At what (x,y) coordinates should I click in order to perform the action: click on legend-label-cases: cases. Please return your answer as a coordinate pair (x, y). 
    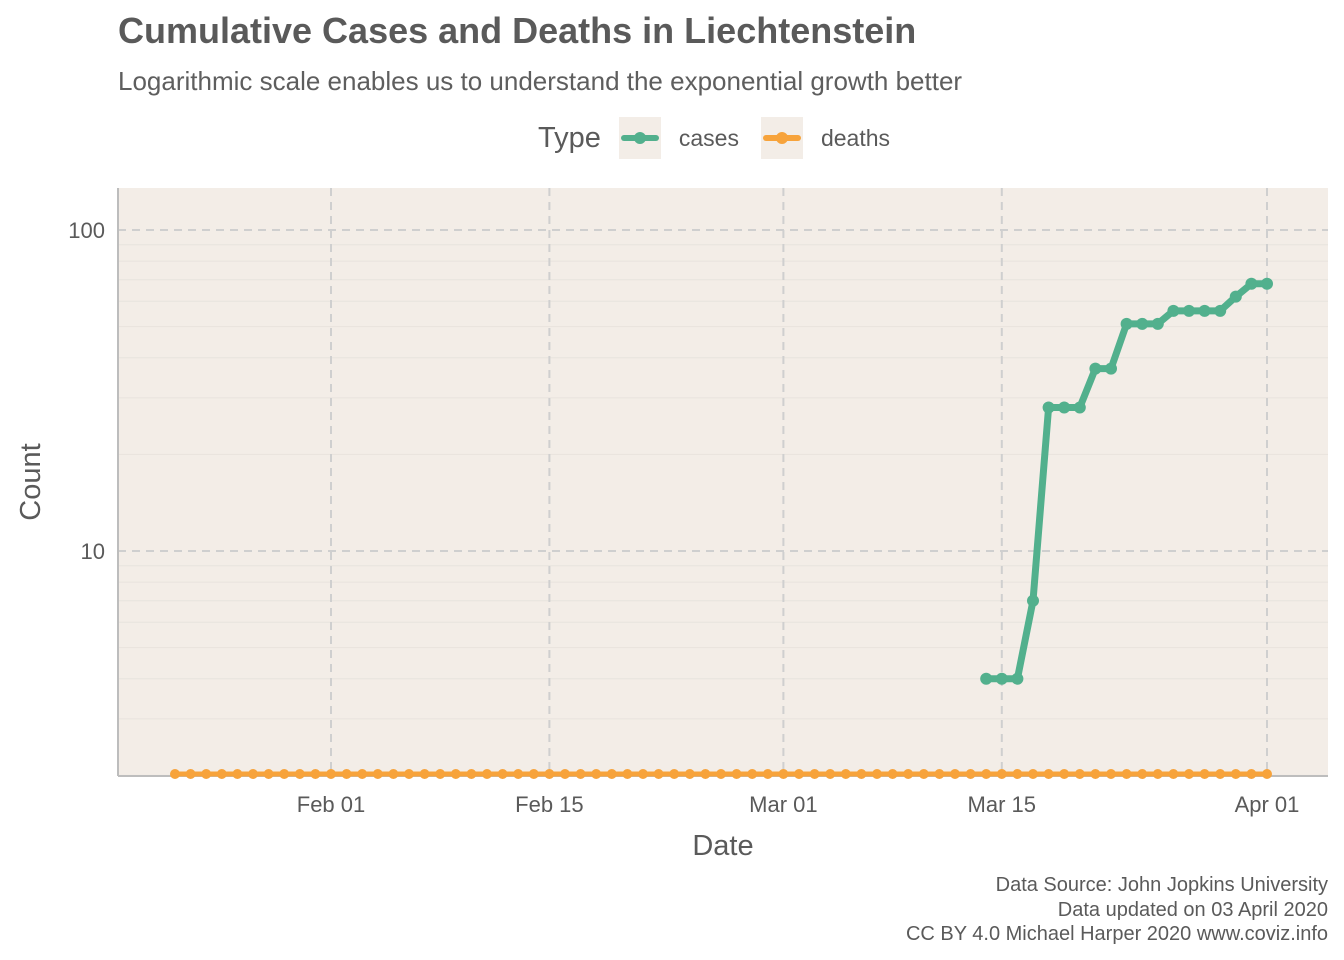
    Looking at the image, I should click on (708, 137).